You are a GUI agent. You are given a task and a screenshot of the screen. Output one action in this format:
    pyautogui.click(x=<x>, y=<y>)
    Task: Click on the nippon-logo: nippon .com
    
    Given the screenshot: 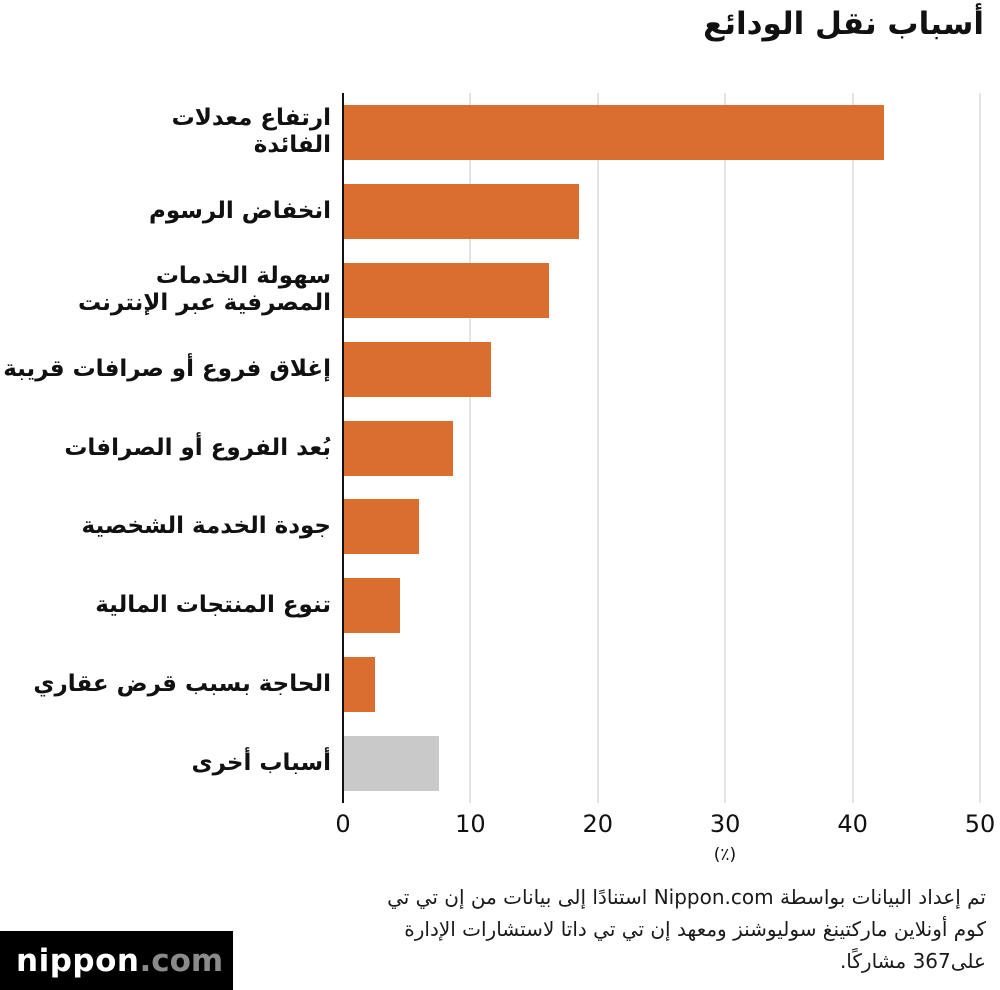 What is the action you would take?
    pyautogui.click(x=116, y=960)
    